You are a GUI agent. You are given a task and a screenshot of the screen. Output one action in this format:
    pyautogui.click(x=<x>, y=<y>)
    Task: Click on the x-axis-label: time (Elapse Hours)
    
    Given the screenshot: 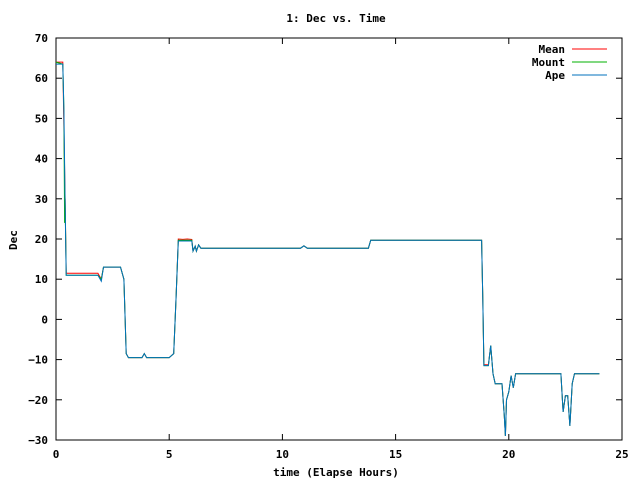 What is the action you would take?
    pyautogui.click(x=336, y=472)
    